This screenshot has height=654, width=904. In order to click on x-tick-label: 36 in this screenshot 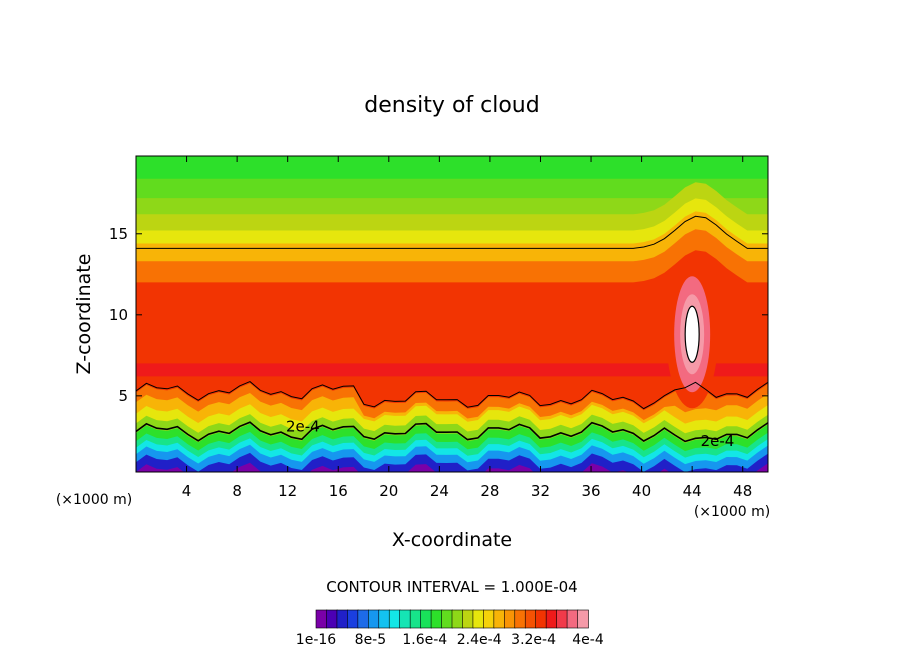, I will do `click(590, 491)`.